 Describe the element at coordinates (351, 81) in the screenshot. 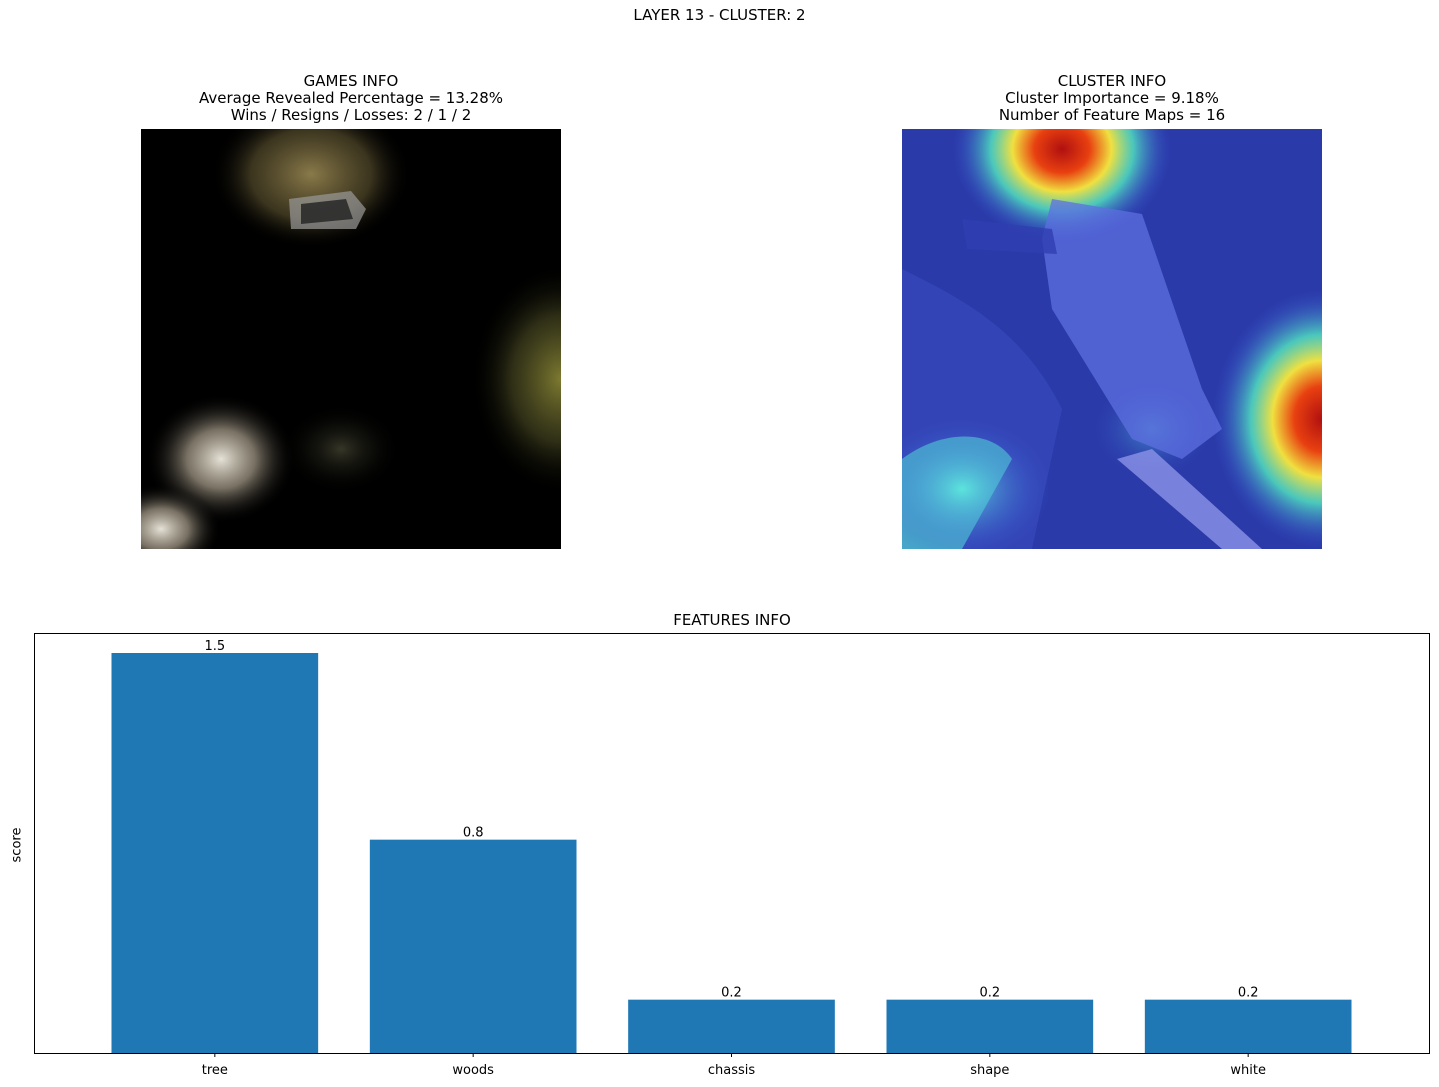

I see `games-info-heading: GAMES INFO` at that location.